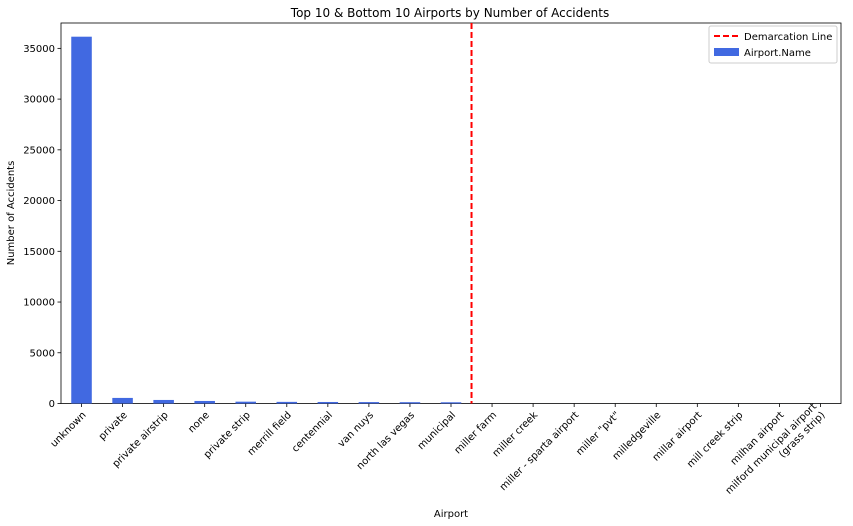 The image size is (853, 526). I want to click on legend-bar-swatch, so click(726, 52).